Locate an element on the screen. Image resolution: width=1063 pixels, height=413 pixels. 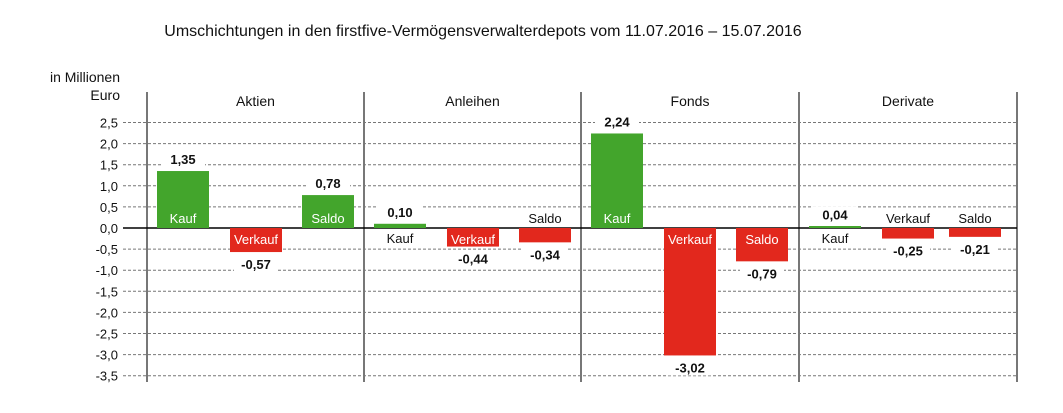
bar-aktien-verkauf is located at coordinates (256, 240).